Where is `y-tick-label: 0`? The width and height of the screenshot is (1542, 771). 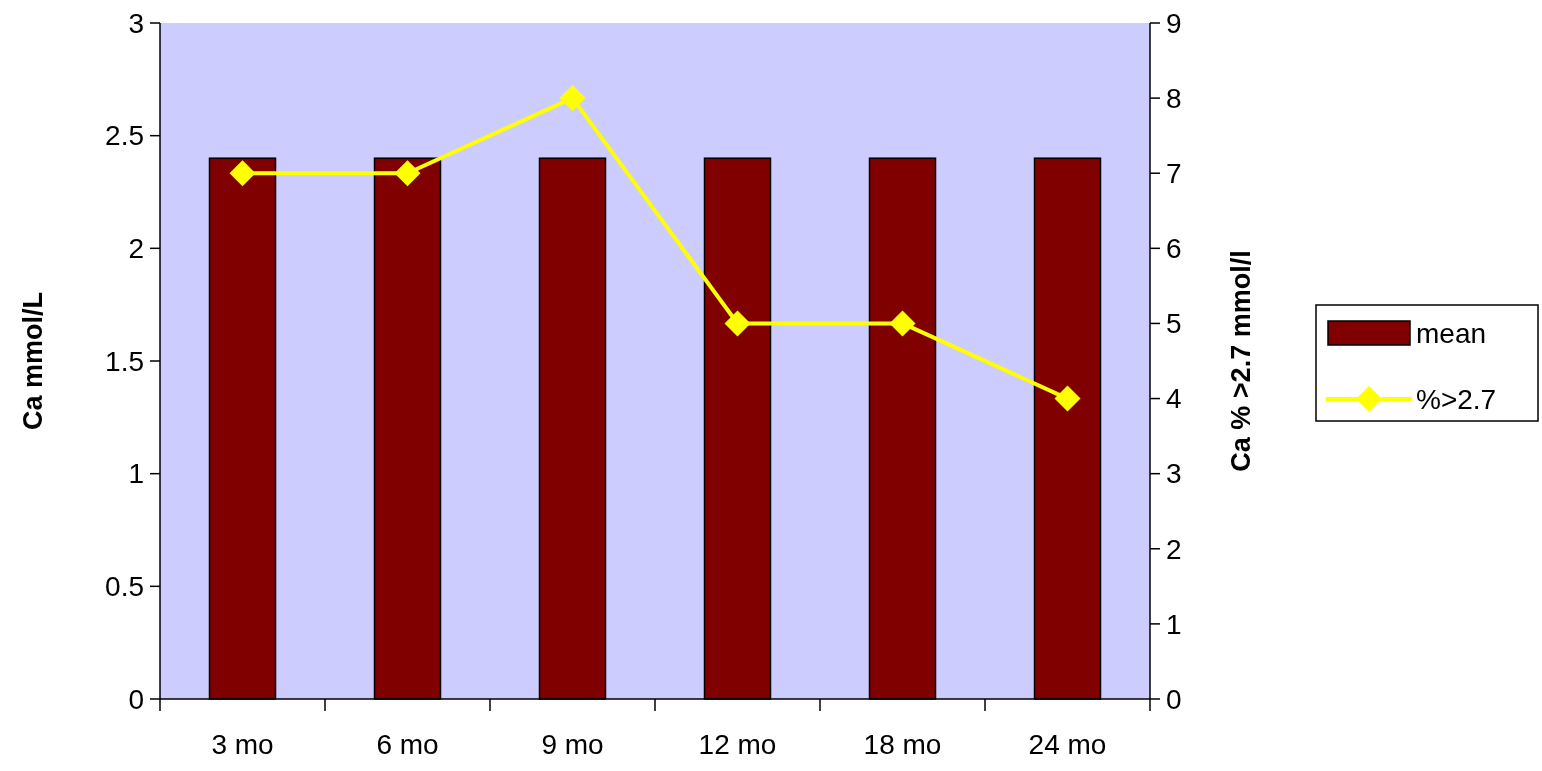 y-tick-label: 0 is located at coordinates (136, 699).